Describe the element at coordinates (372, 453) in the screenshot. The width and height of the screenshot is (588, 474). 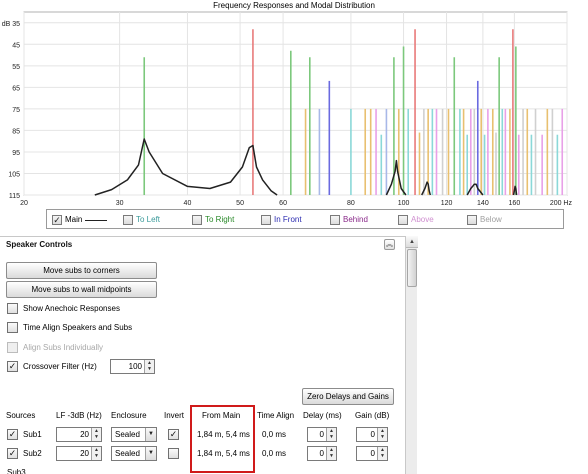
I see `sub2-gain-stepper: 0 ▲ ▼` at that location.